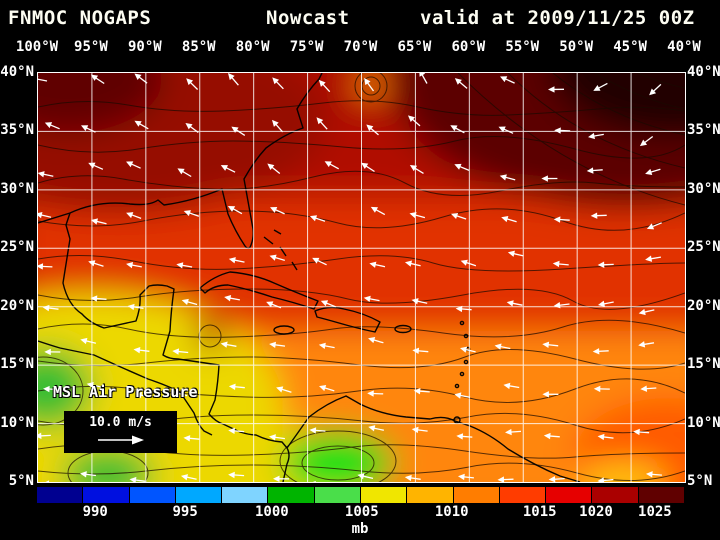  Describe the element at coordinates (684, 47) in the screenshot. I see `lon-label: 40°W` at that location.